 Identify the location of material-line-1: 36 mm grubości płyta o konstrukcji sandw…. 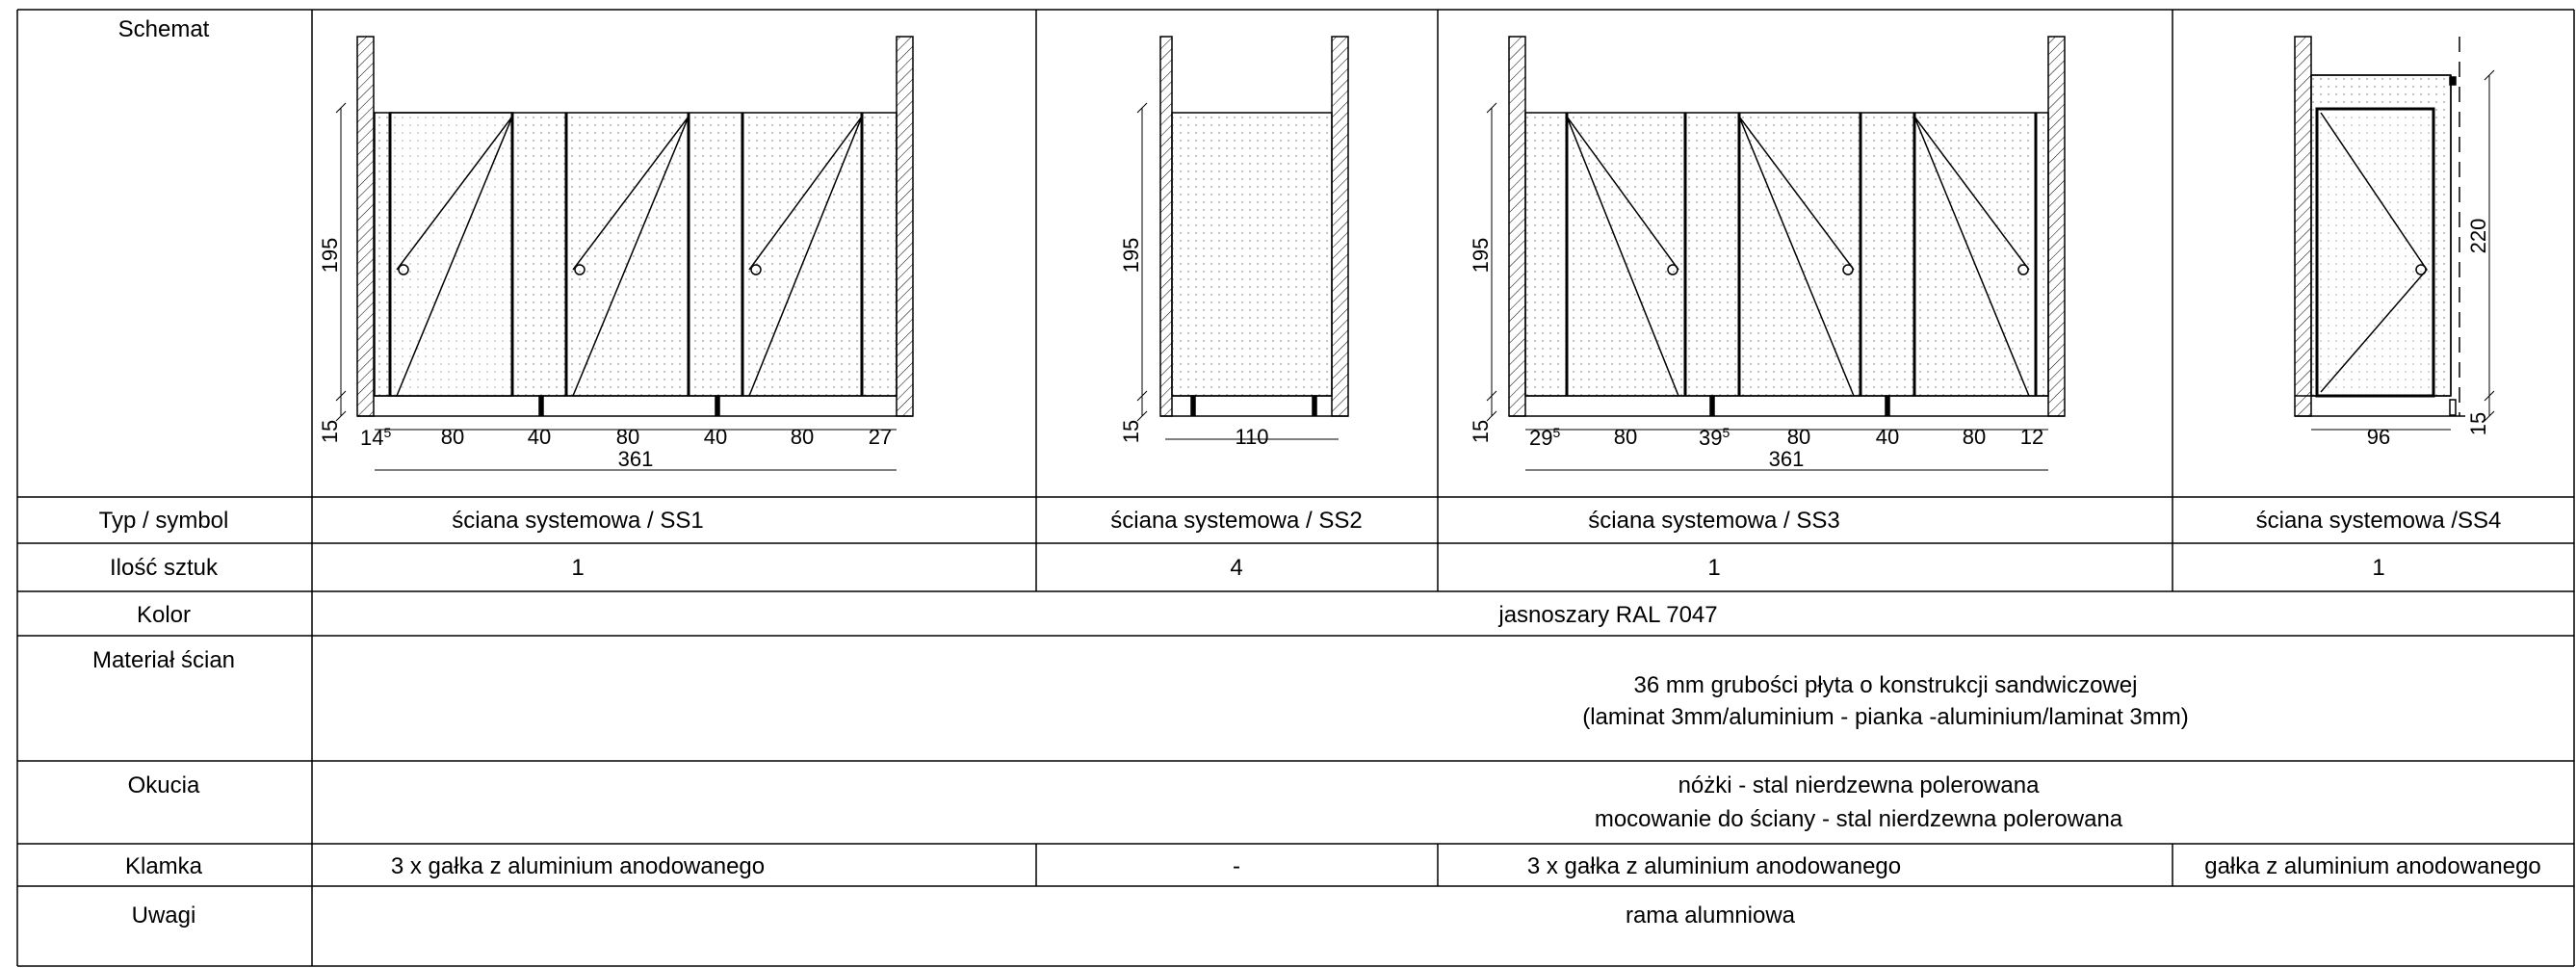
(1886, 685).